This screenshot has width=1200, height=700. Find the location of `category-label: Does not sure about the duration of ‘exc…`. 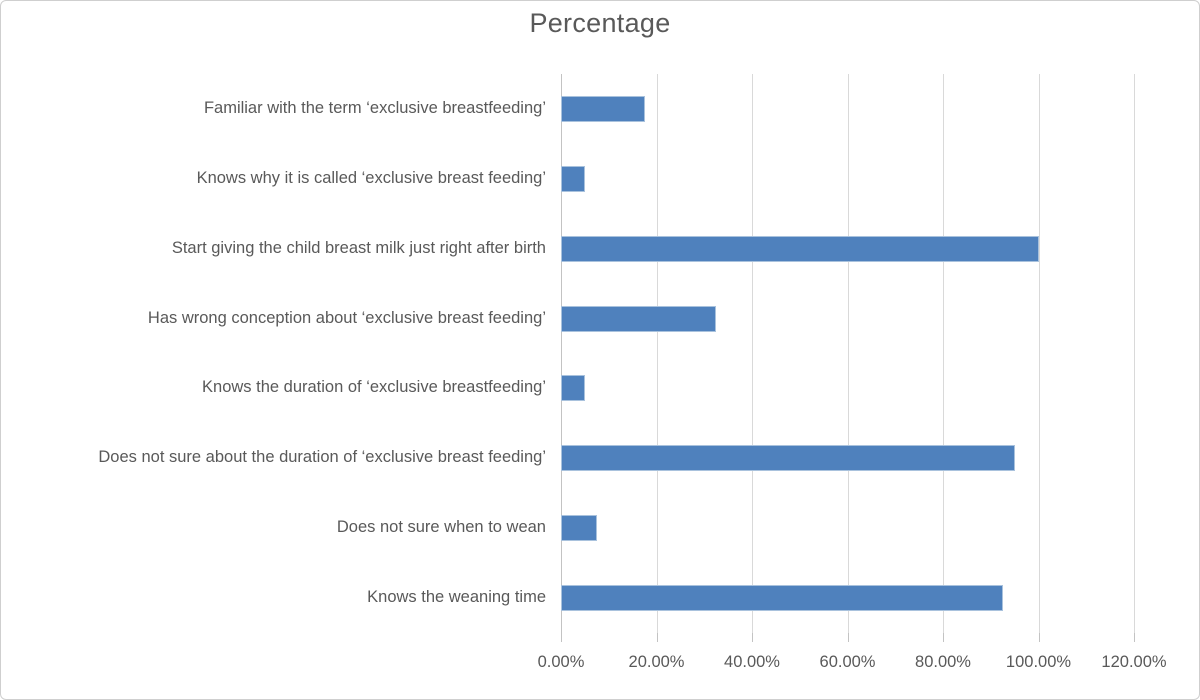

category-label: Does not sure about the duration of ‘exc… is located at coordinates (322, 457).